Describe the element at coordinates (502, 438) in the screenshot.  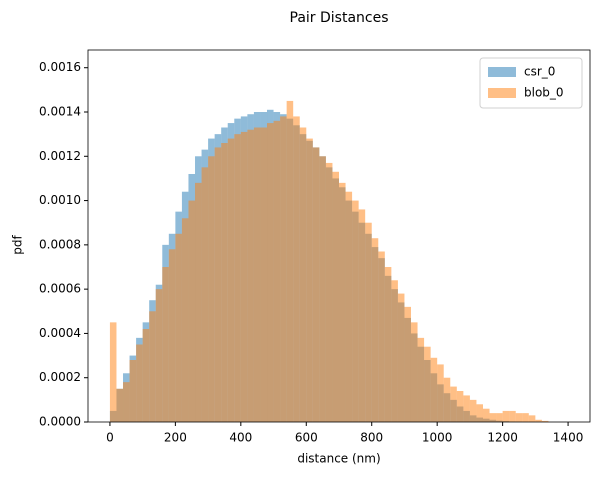
I see `x-tick-label: 1200` at that location.